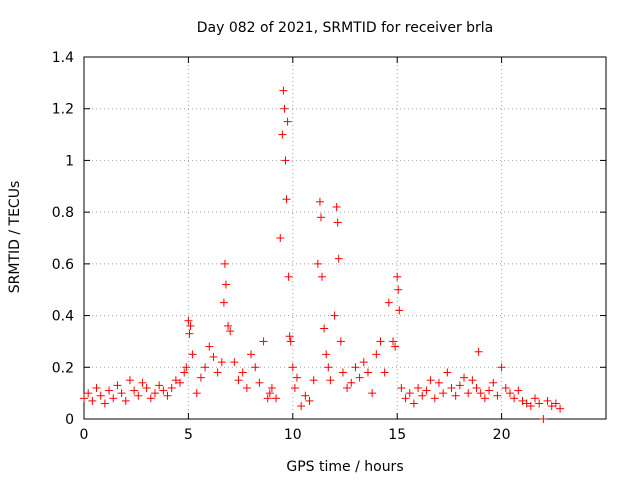 This screenshot has height=480, width=640. Describe the element at coordinates (63, 265) in the screenshot. I see `y-tick-label: 0.6` at that location.